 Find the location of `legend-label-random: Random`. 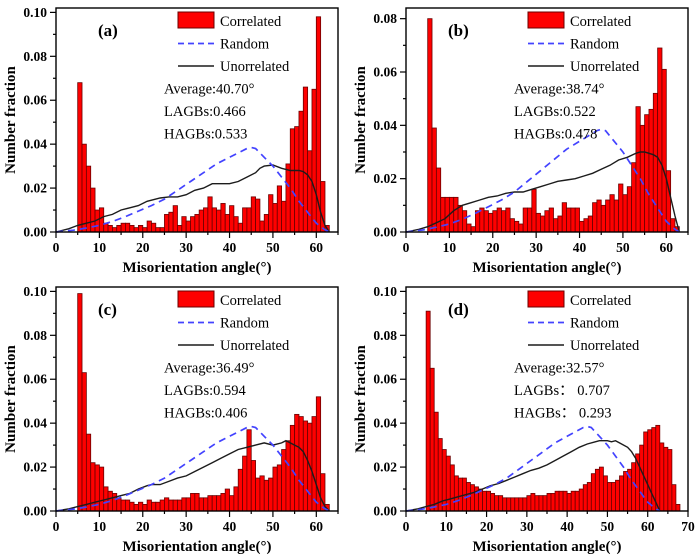

legend-label-random: Random is located at coordinates (245, 45).